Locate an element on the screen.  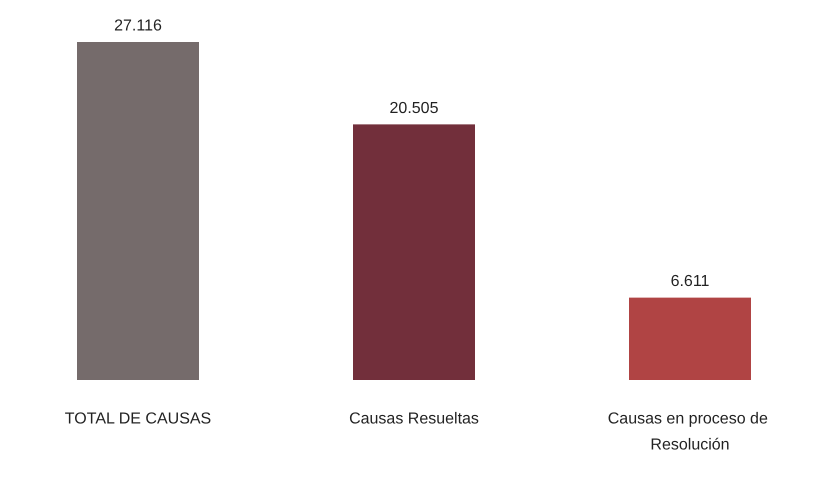
x-tick-label: TOTAL DE CAUSAS is located at coordinates (138, 419).